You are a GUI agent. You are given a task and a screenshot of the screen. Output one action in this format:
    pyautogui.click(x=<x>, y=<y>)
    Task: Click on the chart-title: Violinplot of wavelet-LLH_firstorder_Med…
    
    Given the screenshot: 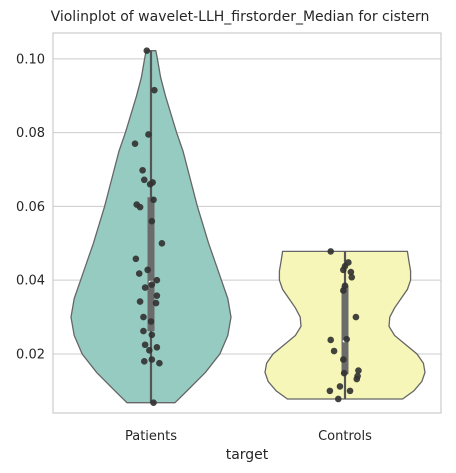 What is the action you would take?
    pyautogui.click(x=240, y=17)
    